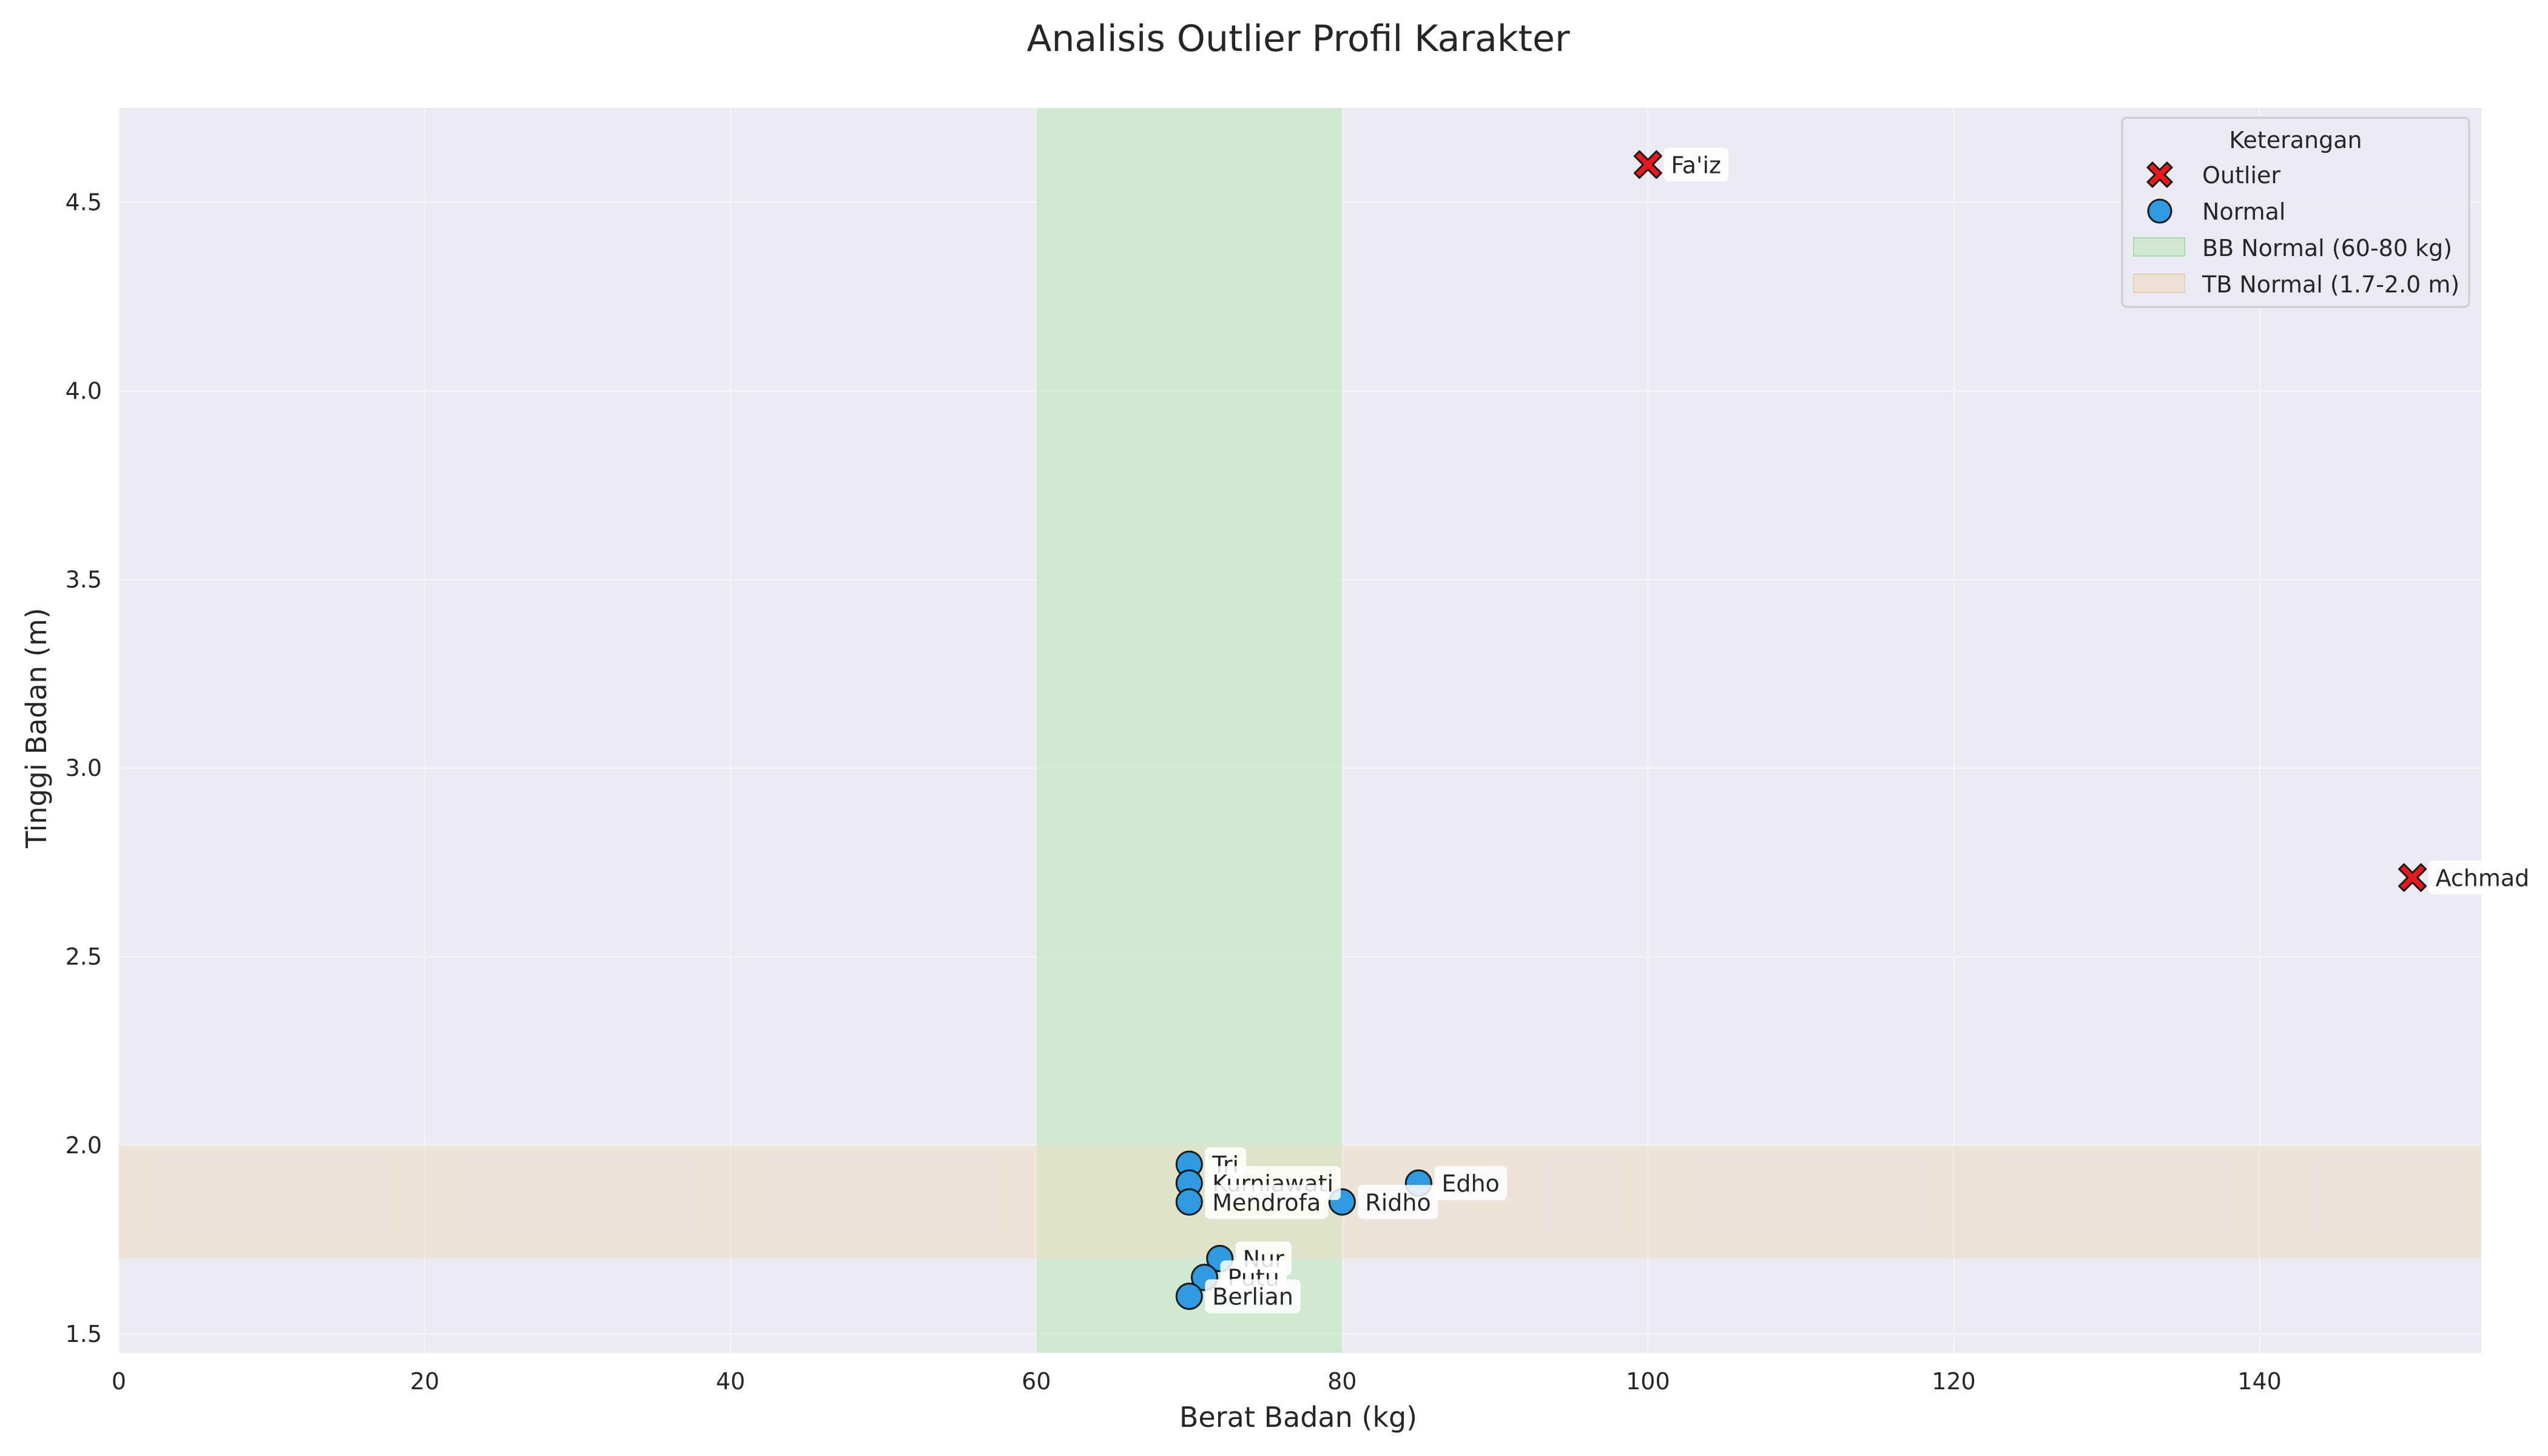 This screenshot has width=2548, height=1456. Describe the element at coordinates (2159, 283) in the screenshot. I see `legend-tb-band-swatch` at that location.